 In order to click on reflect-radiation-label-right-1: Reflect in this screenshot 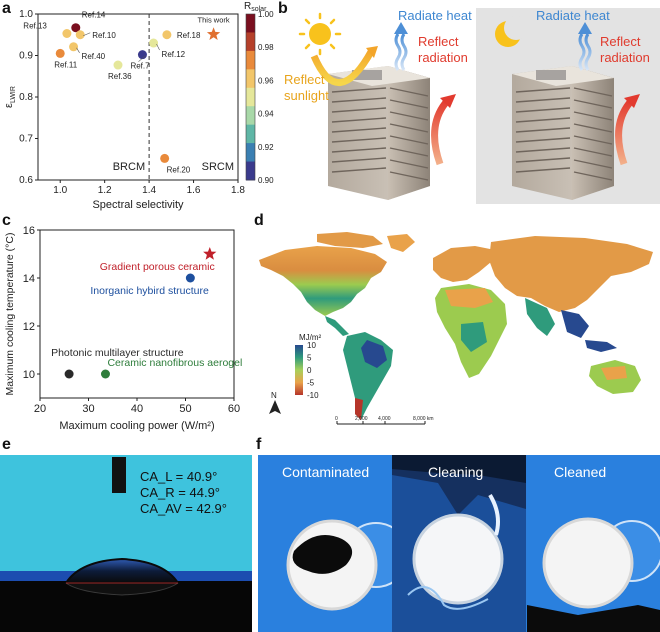, I will do `click(620, 41)`.